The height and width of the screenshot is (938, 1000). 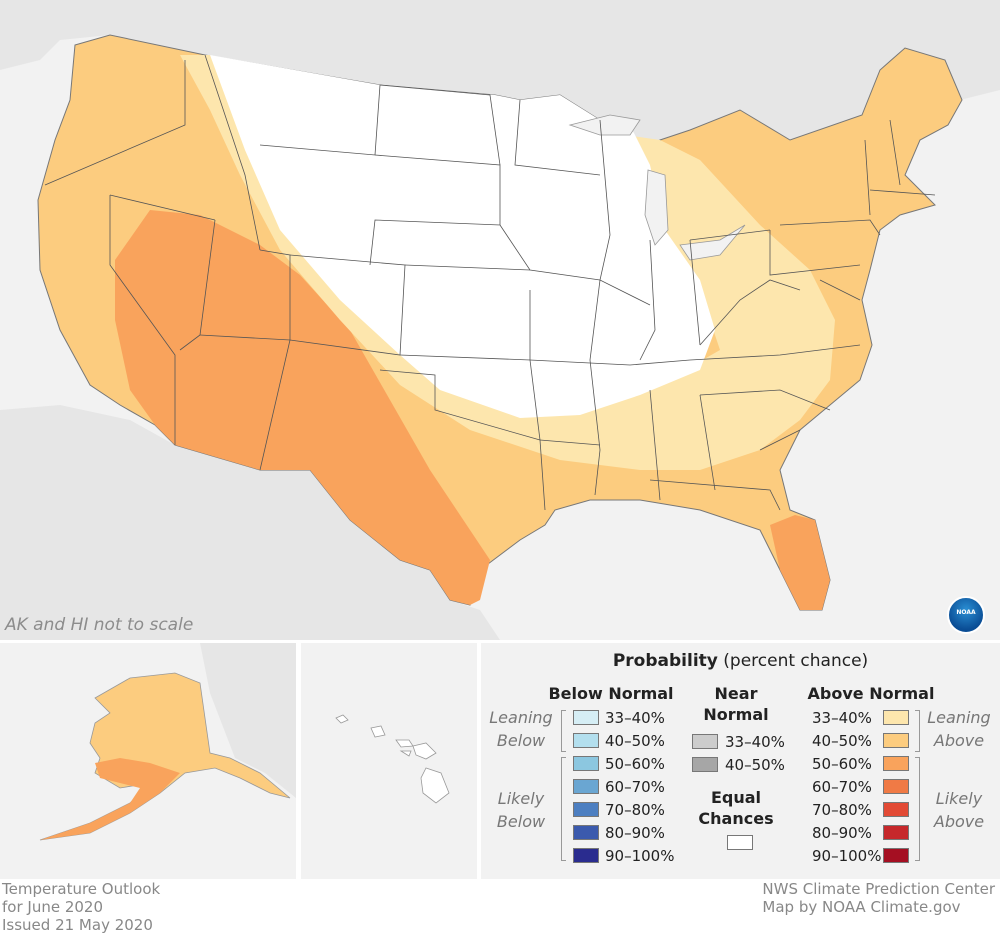 I want to click on below-likely-label-1: Likely, so click(x=521, y=798).